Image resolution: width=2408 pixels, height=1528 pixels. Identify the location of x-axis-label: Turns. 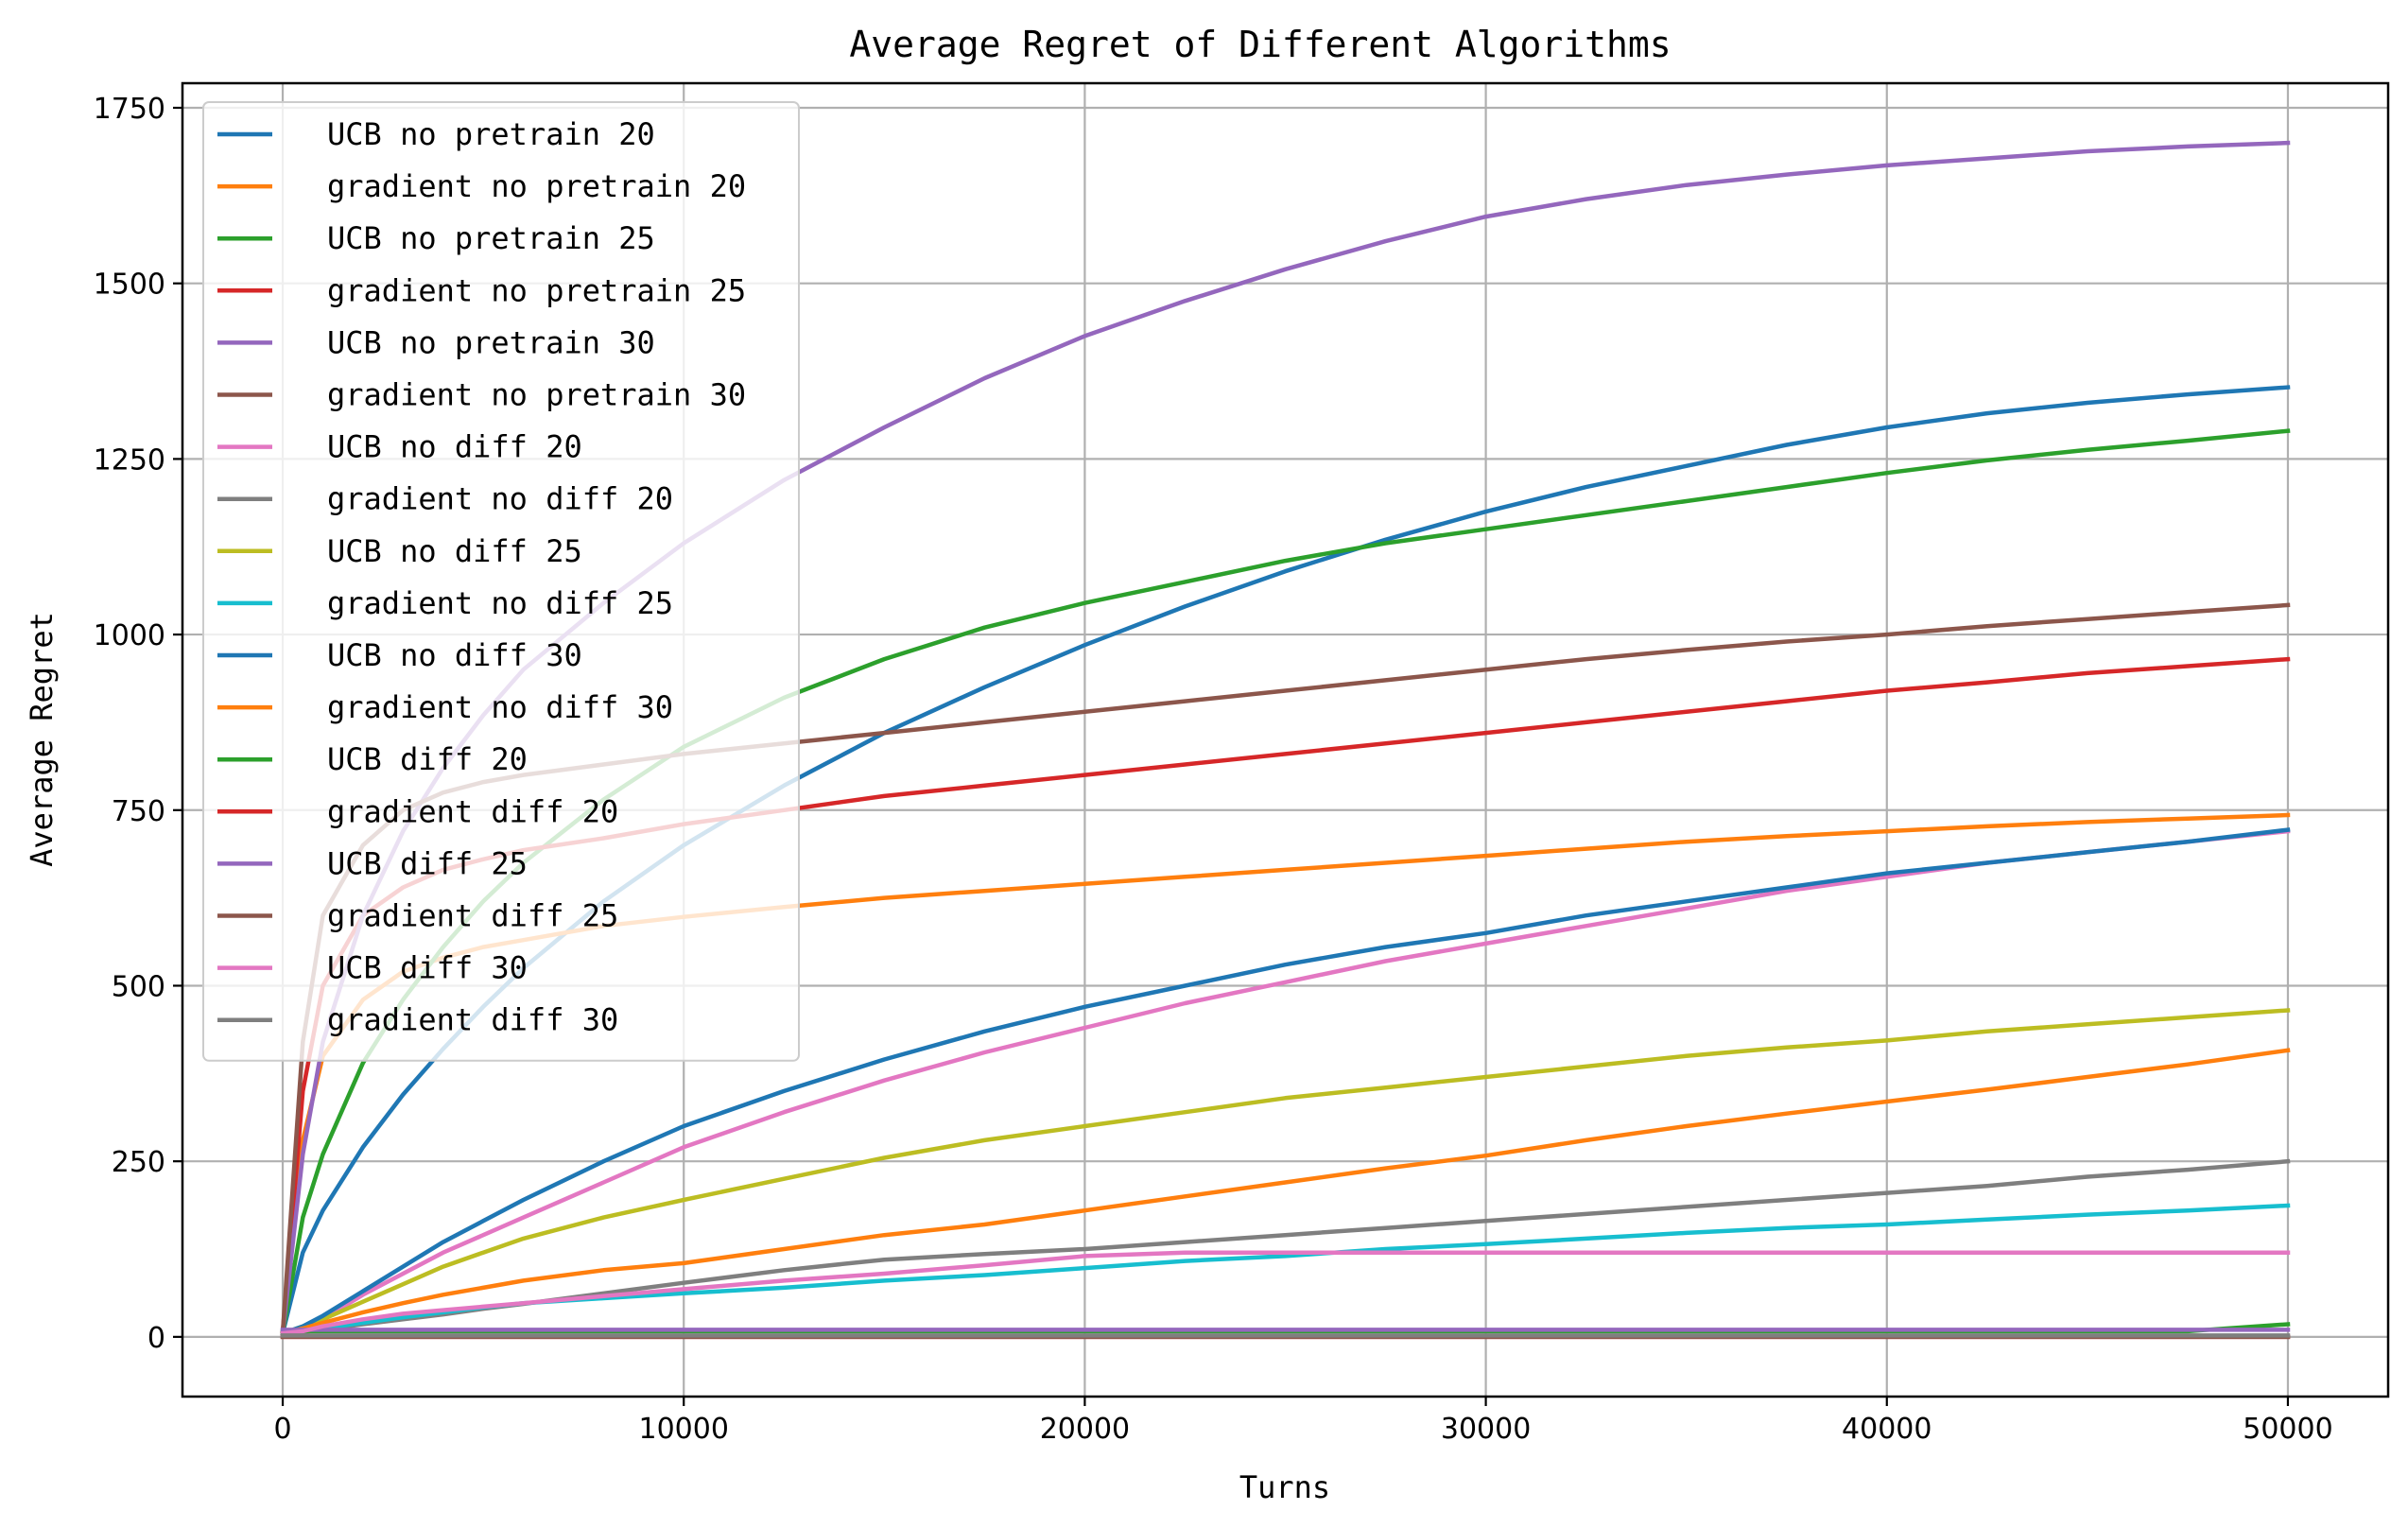
(1284, 1487).